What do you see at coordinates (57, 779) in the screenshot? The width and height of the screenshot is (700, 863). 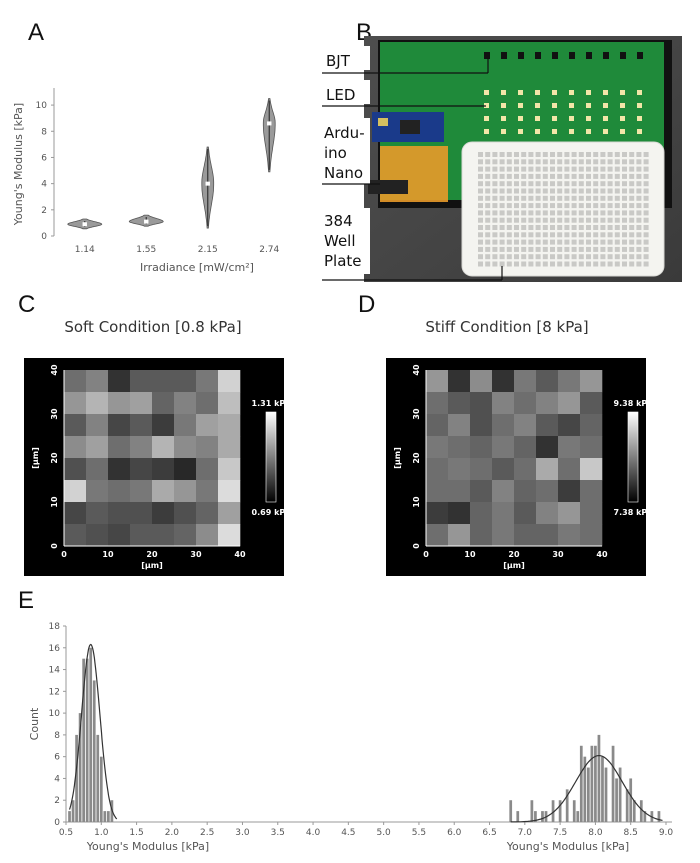 I see `hist-y-tick: 4` at bounding box center [57, 779].